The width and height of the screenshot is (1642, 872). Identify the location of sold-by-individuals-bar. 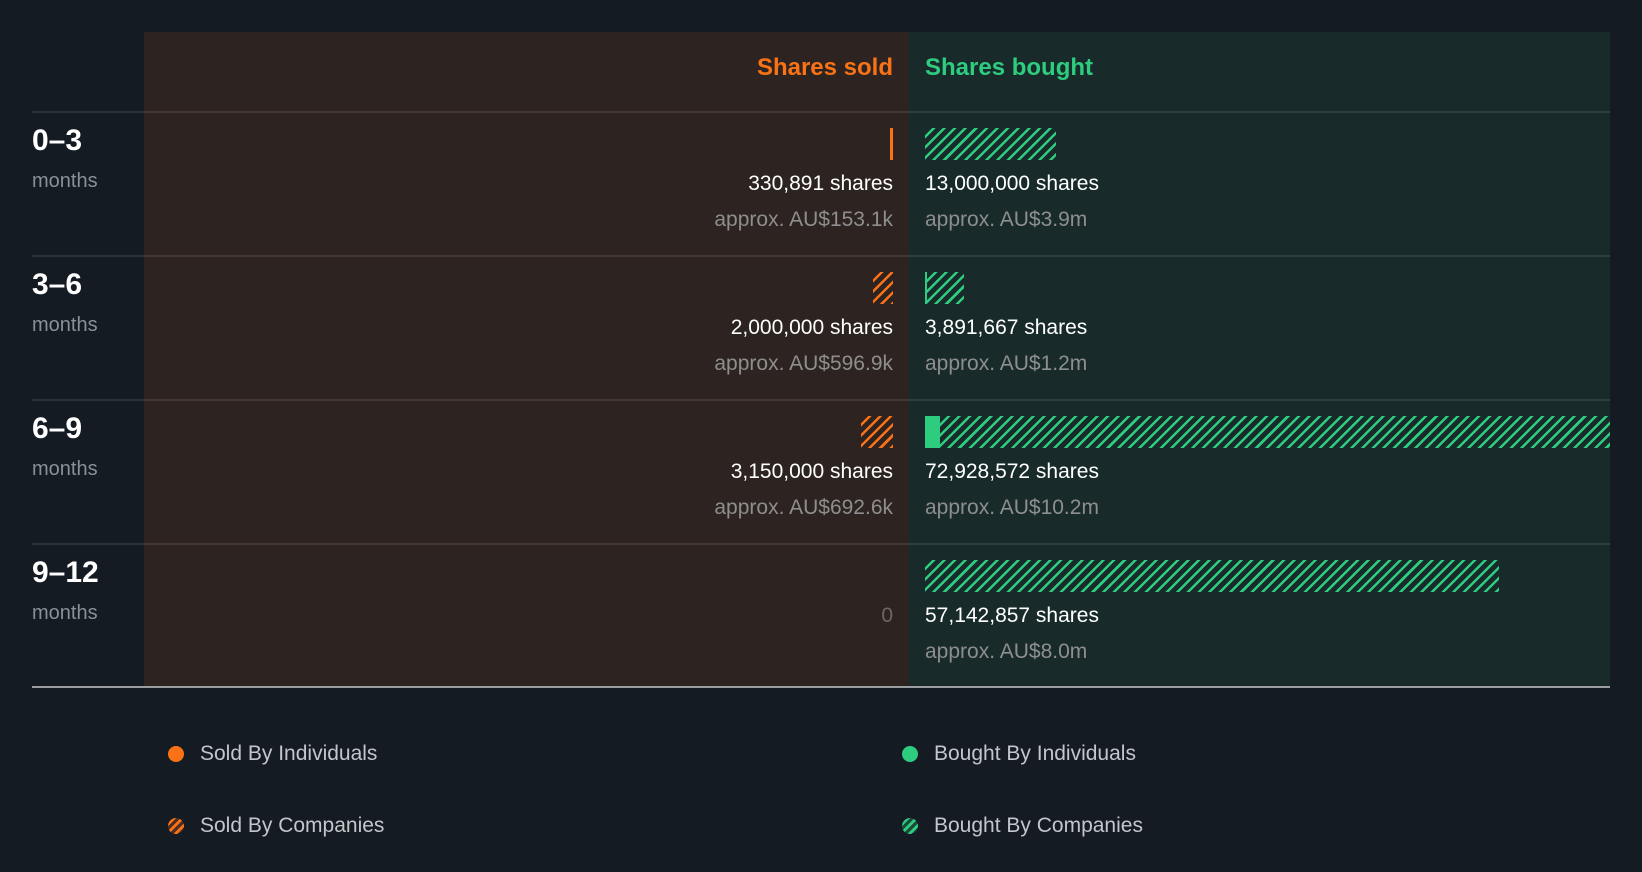
(891, 144).